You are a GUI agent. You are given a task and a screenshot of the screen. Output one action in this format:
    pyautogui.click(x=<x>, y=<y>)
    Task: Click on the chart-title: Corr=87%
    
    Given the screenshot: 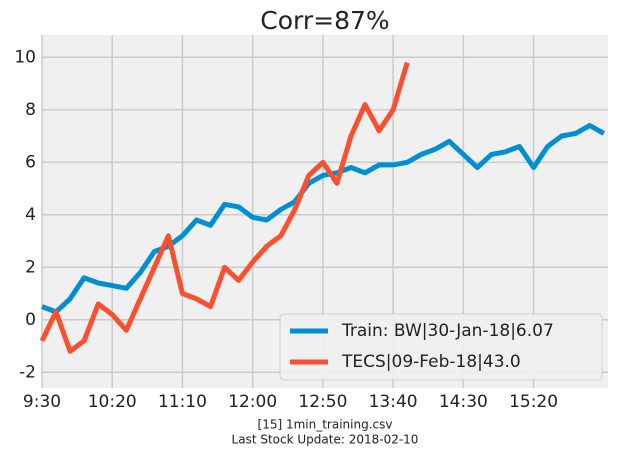 What is the action you would take?
    pyautogui.click(x=324, y=20)
    